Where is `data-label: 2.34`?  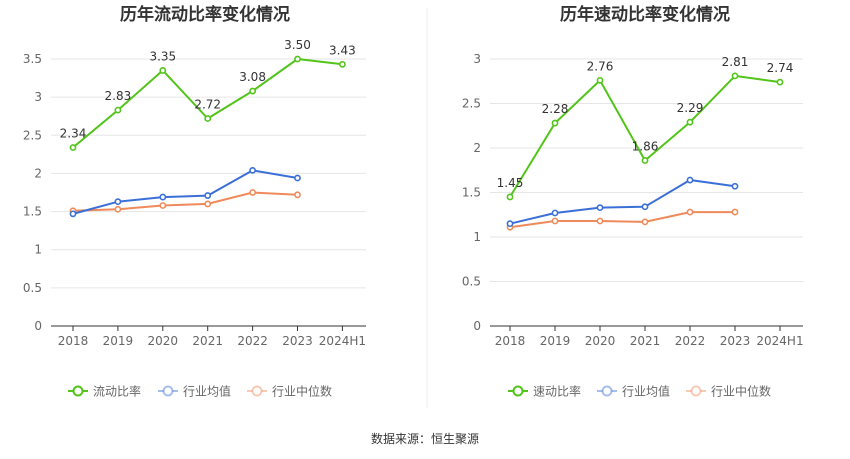 data-label: 2.34 is located at coordinates (73, 133).